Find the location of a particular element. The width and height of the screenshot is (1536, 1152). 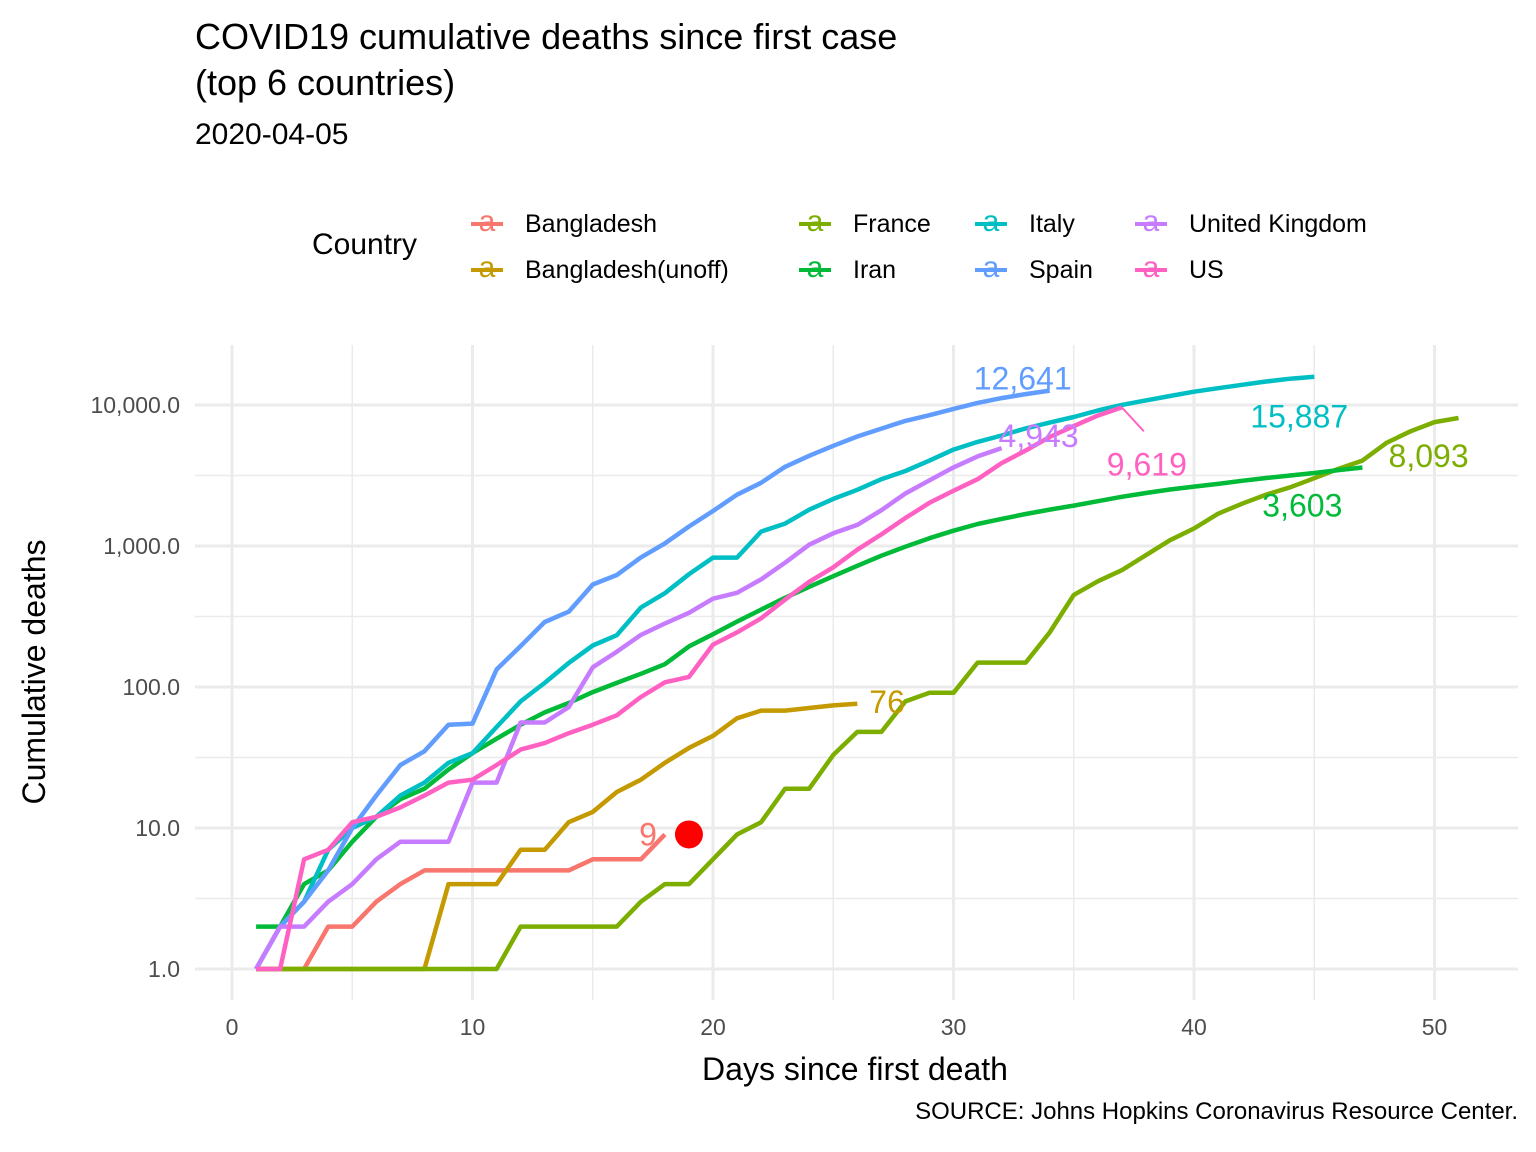

y-axis-title: Cumulative deaths is located at coordinates (34, 671).